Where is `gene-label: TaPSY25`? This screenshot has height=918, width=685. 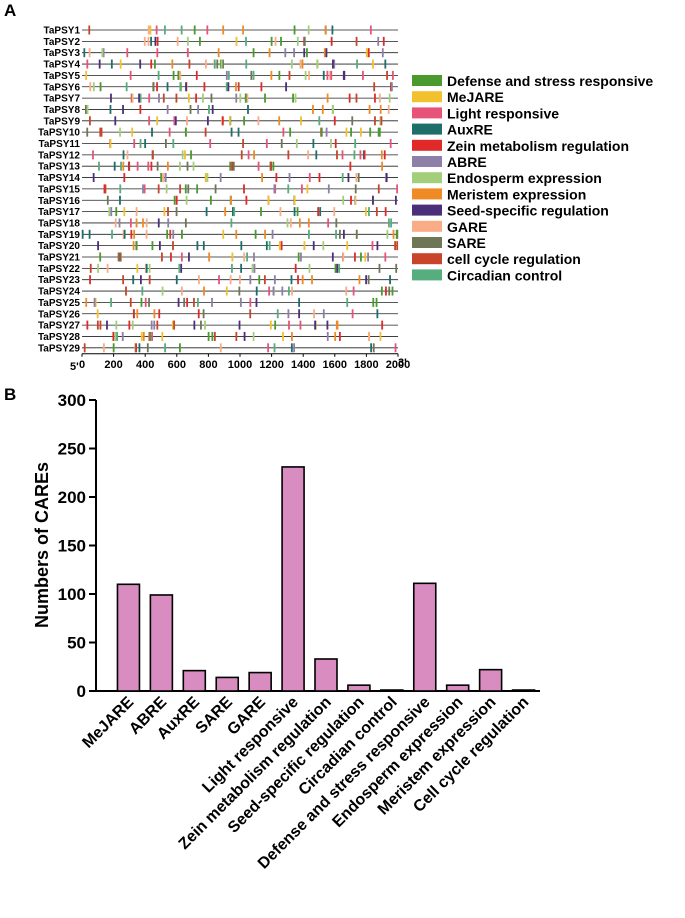 gene-label: TaPSY25 is located at coordinates (59, 303).